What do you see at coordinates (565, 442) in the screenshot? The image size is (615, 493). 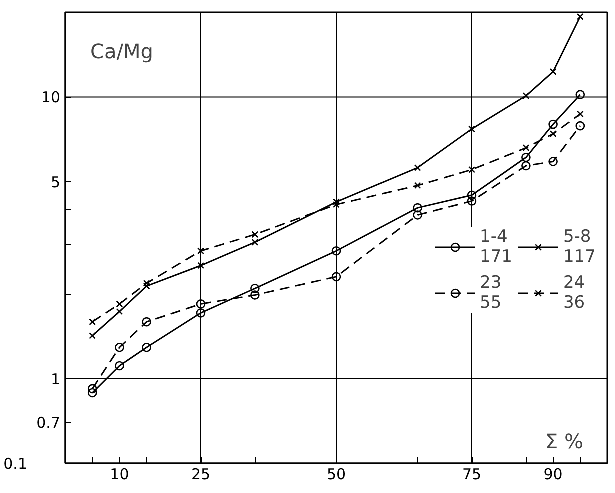 I see `x-axis-title: Σ %` at bounding box center [565, 442].